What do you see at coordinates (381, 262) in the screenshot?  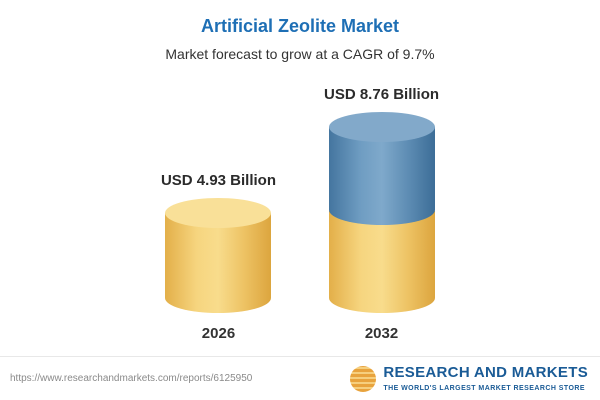 I see `bar-2032-bottom-segment` at bounding box center [381, 262].